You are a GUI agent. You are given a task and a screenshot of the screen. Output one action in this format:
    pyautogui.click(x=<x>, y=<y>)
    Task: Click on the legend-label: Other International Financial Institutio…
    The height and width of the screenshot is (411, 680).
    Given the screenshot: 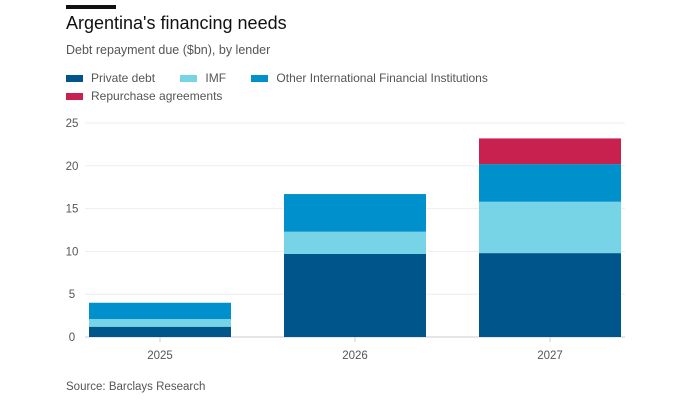 What is the action you would take?
    pyautogui.click(x=382, y=78)
    